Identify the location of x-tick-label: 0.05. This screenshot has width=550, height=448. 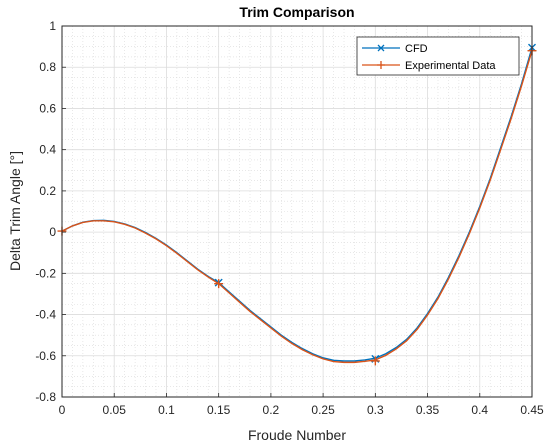
(115, 410).